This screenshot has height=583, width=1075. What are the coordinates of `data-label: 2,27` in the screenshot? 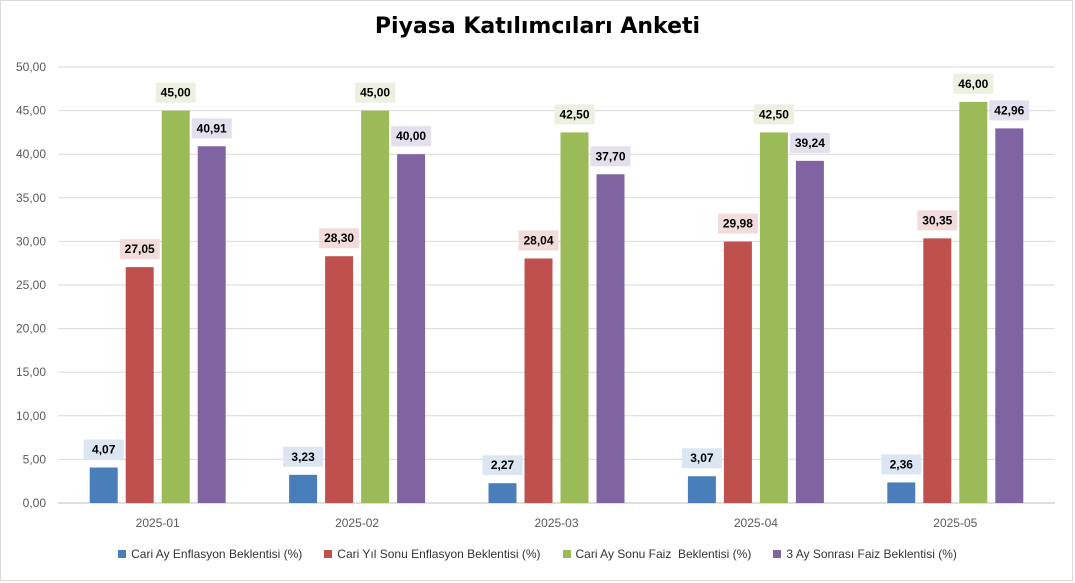 It's located at (503, 465).